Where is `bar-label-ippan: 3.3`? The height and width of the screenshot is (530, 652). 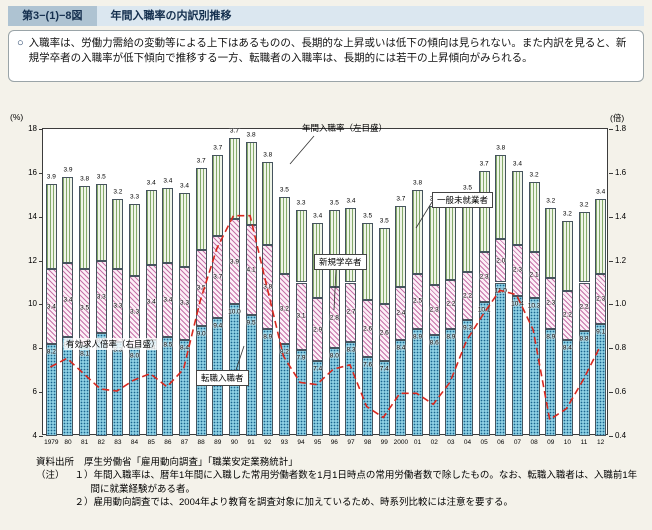 bar-label-ippan: 3.3 is located at coordinates (135, 197).